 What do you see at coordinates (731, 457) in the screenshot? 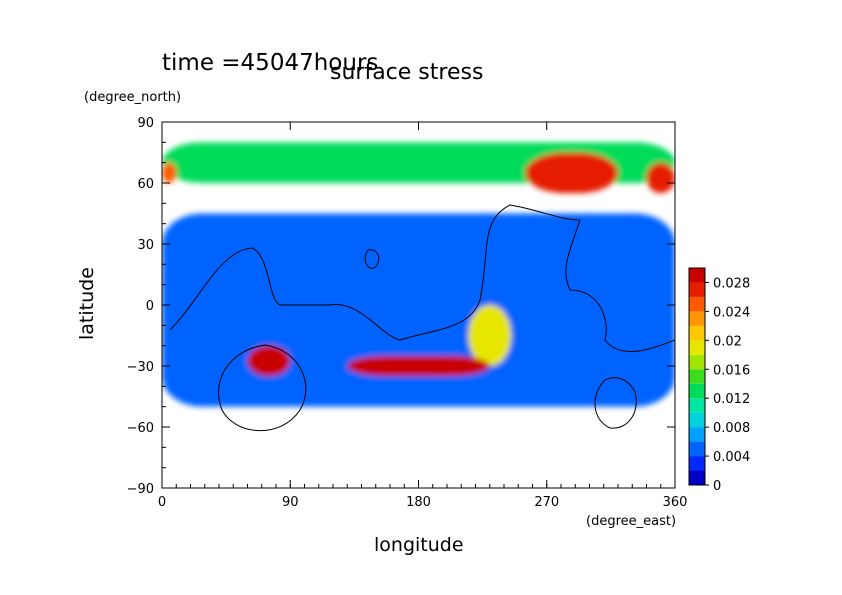
I see `colorbar-tick-label: 0.004` at bounding box center [731, 457].